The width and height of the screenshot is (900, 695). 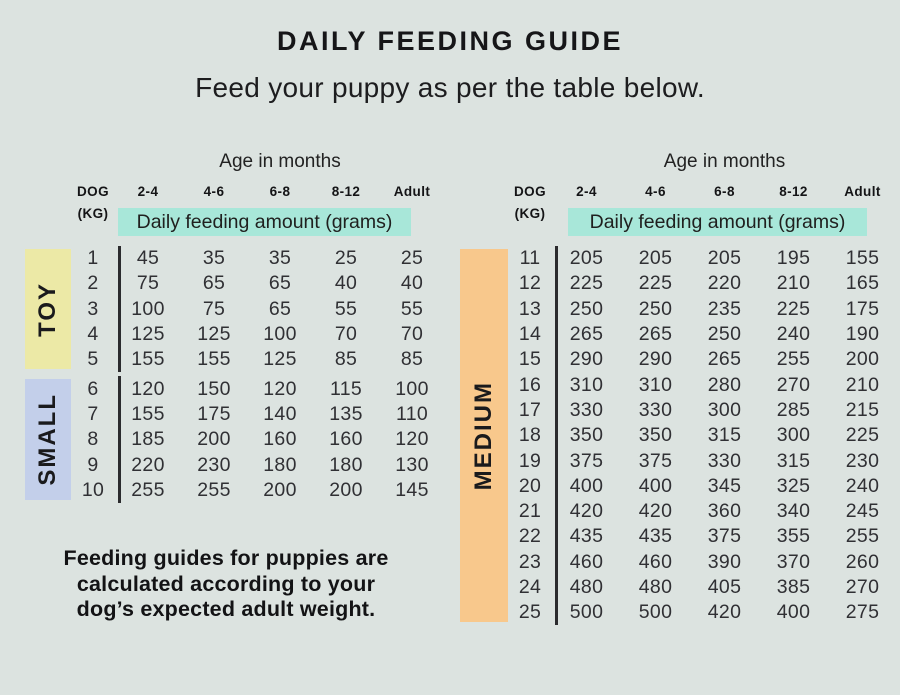 I want to click on kg-cell: 24, so click(x=530, y=587).